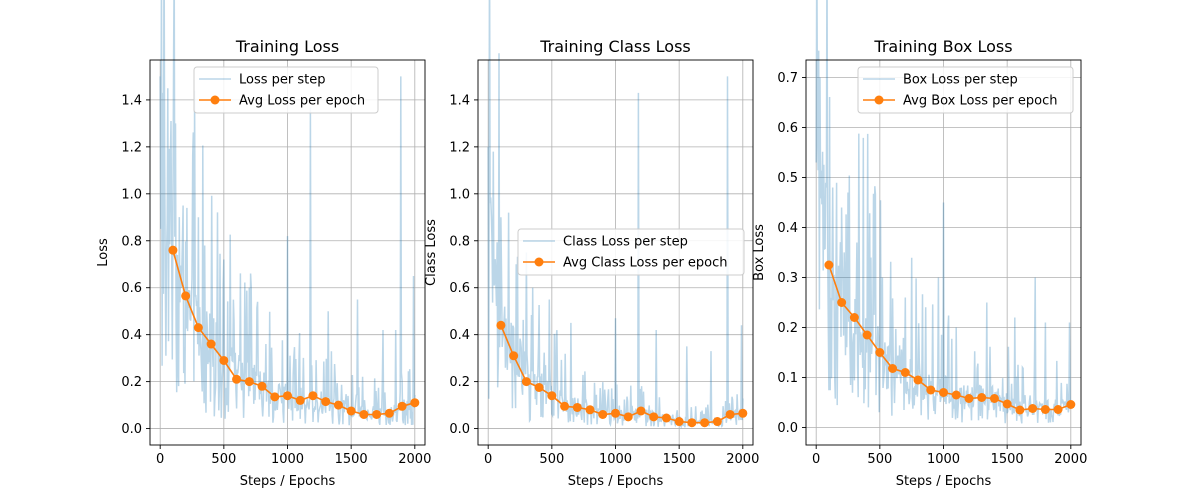 This screenshot has height=500, width=1200. Describe the element at coordinates (787, 128) in the screenshot. I see `y-tick-label: 0.6` at that location.